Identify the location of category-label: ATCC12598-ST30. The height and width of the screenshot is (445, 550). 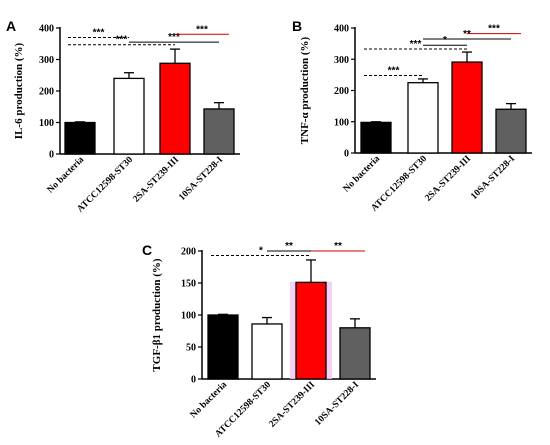
(106, 185).